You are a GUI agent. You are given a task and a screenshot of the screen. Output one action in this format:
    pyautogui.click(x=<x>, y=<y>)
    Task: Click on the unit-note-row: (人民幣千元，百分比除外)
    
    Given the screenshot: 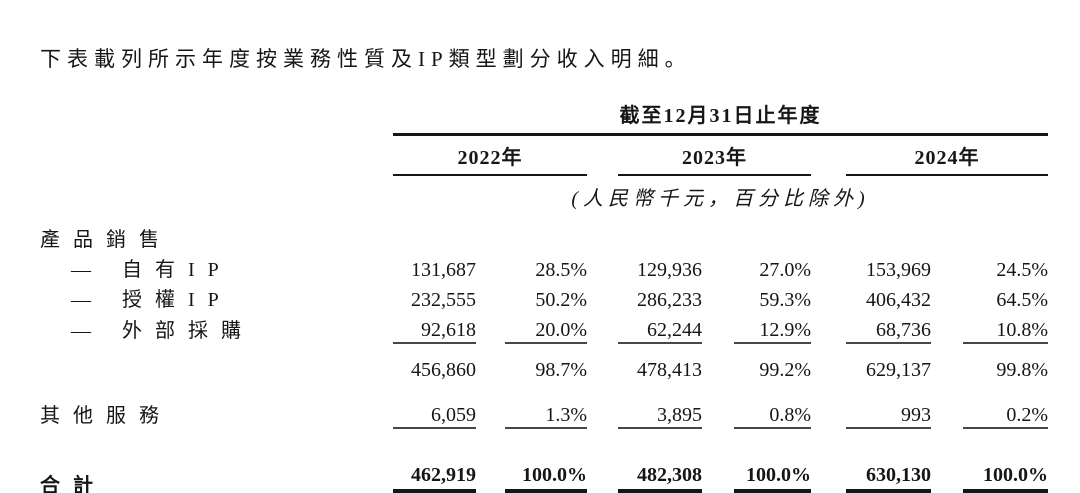 What is the action you would take?
    pyautogui.click(x=544, y=194)
    